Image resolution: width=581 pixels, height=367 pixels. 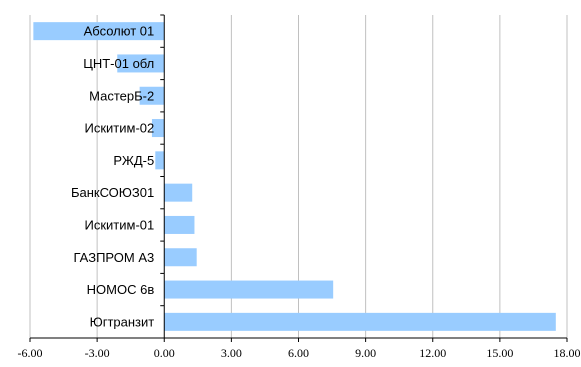 What do you see at coordinates (114, 257) in the screenshot?
I see `category-label: ГАЗПРОМ А3` at bounding box center [114, 257].